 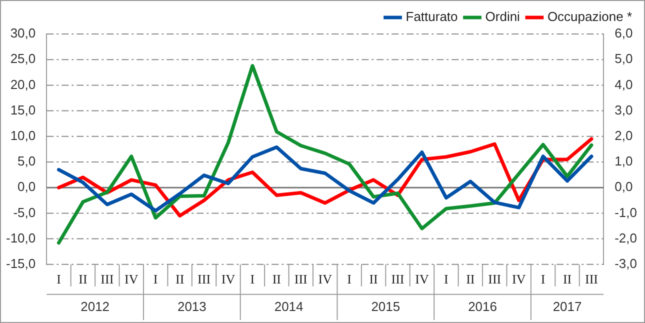 I want to click on y2-tick-label: 1,0, so click(x=623, y=161).